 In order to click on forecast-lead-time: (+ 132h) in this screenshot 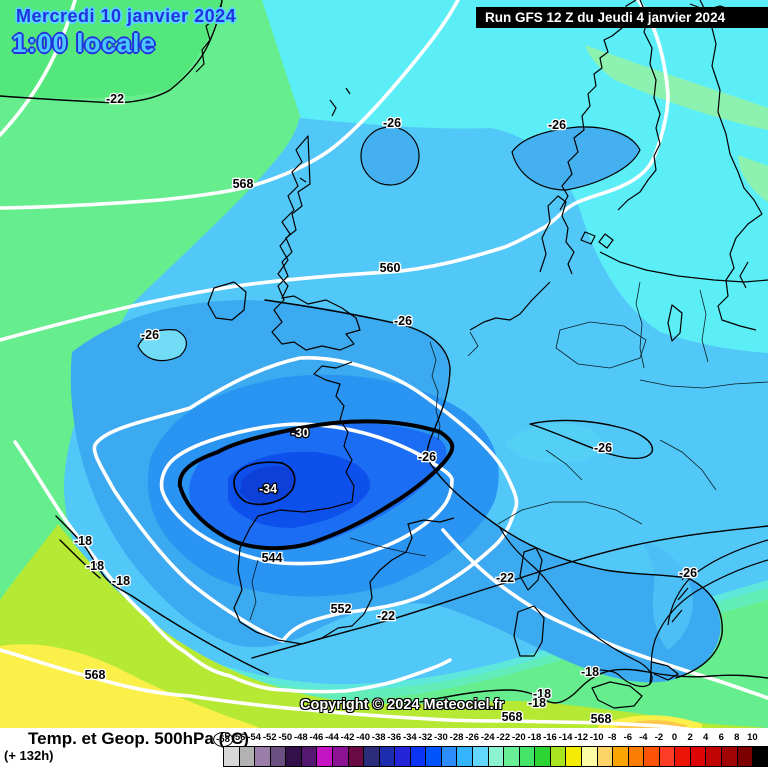, I will do `click(29, 755)`.